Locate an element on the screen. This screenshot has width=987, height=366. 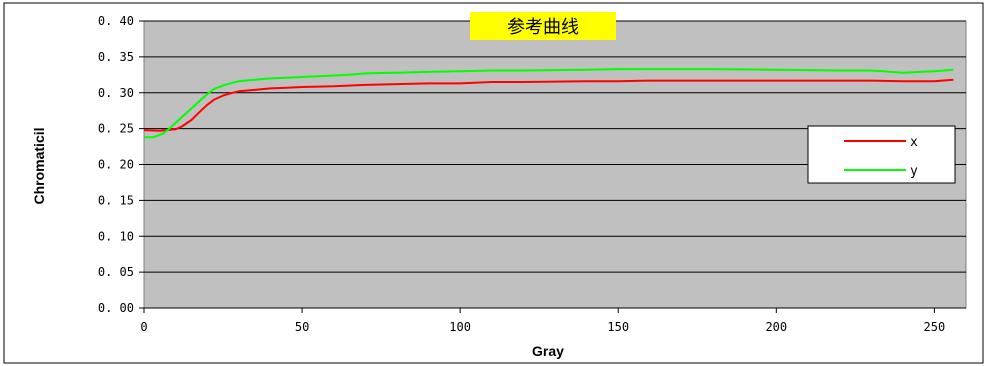
chart-title-background is located at coordinates (543, 26).